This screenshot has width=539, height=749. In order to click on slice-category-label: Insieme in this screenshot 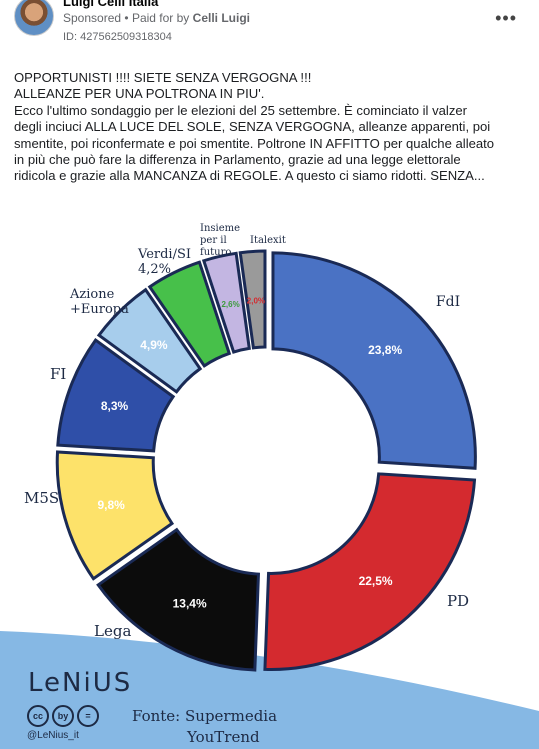, I will do `click(220, 228)`.